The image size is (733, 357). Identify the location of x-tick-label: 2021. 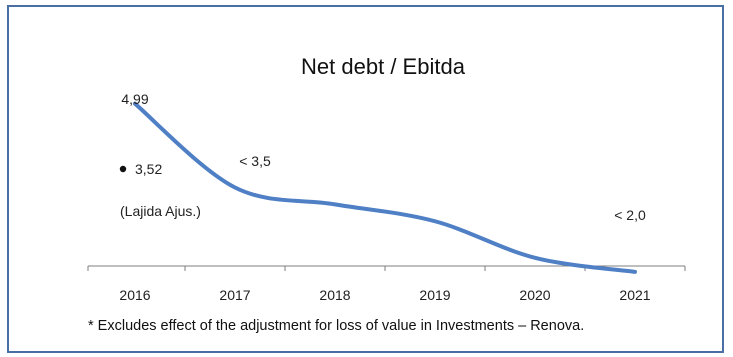
(634, 295).